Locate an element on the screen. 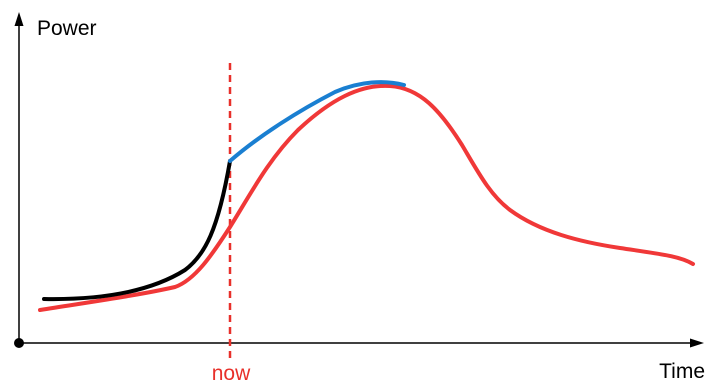 The image size is (716, 384). now-label: now is located at coordinates (231, 373).